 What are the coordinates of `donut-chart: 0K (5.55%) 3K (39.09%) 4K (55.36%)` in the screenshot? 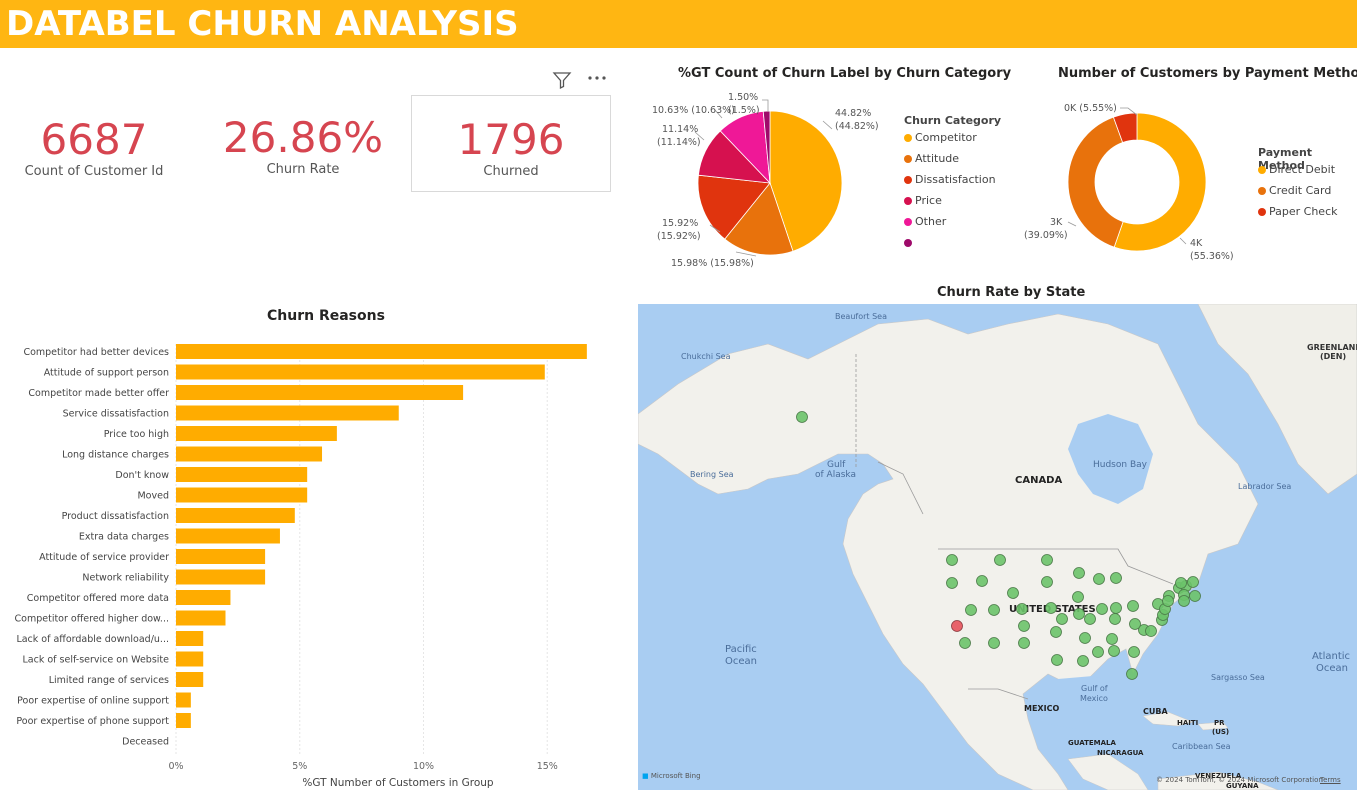 It's located at (1140, 183).